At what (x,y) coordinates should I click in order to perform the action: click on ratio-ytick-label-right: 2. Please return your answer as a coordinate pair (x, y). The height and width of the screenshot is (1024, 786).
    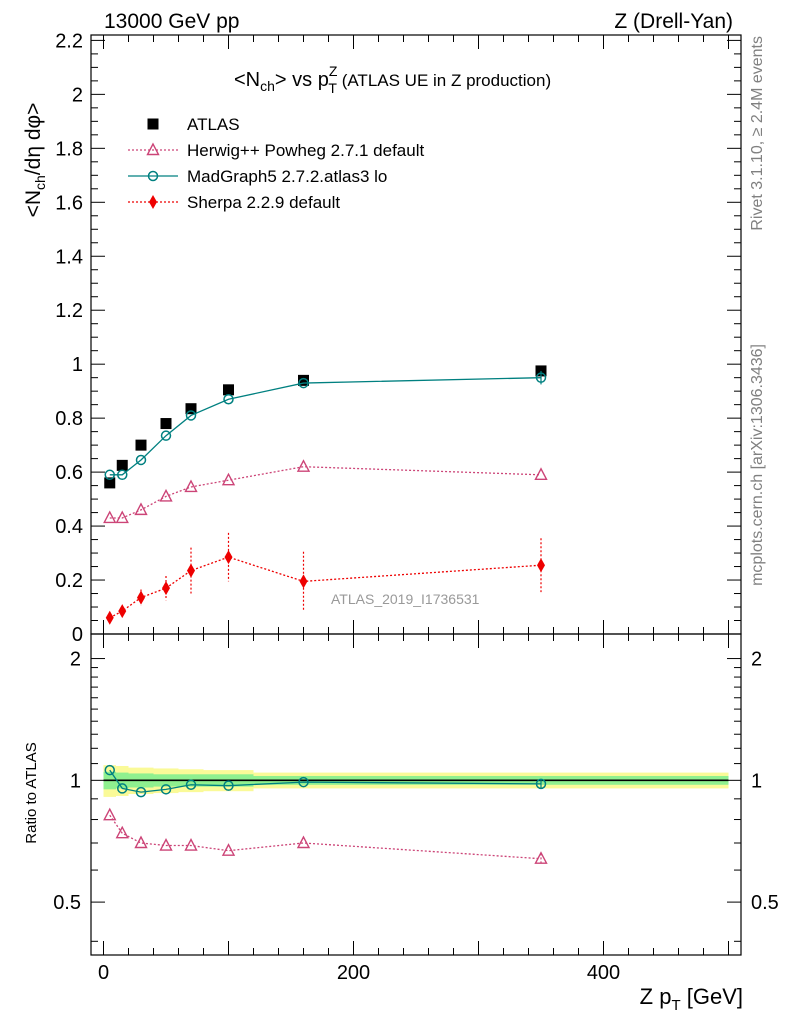
    Looking at the image, I should click on (756, 660).